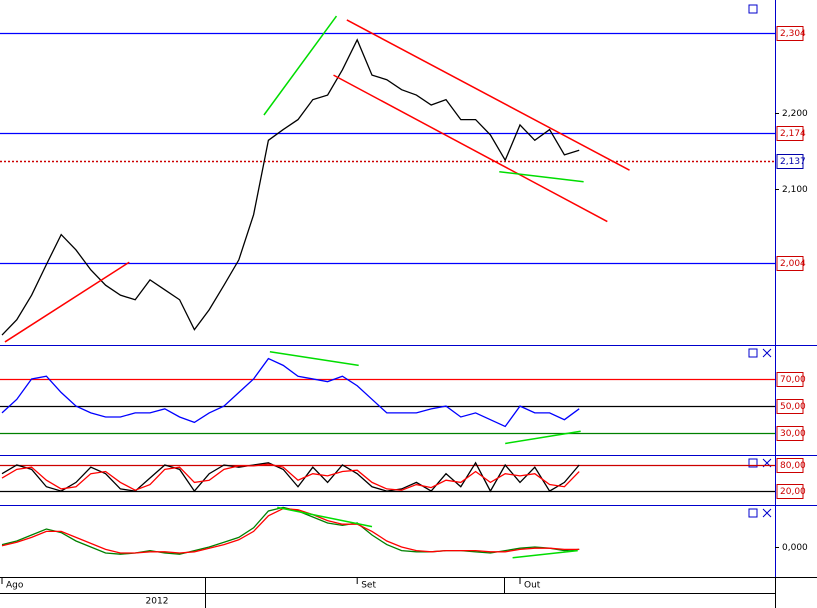 Image resolution: width=817 pixels, height=608 pixels. What do you see at coordinates (793, 380) in the screenshot?
I see `level-label: 70,00` at bounding box center [793, 380].